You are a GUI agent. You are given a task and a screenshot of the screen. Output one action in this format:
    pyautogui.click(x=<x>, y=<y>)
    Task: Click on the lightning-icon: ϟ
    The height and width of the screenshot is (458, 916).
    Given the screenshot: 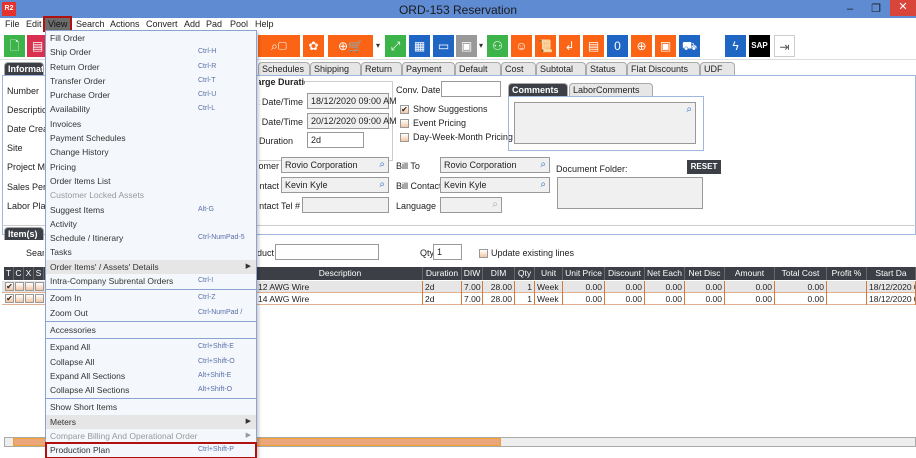 What is the action you would take?
    pyautogui.click(x=735, y=46)
    